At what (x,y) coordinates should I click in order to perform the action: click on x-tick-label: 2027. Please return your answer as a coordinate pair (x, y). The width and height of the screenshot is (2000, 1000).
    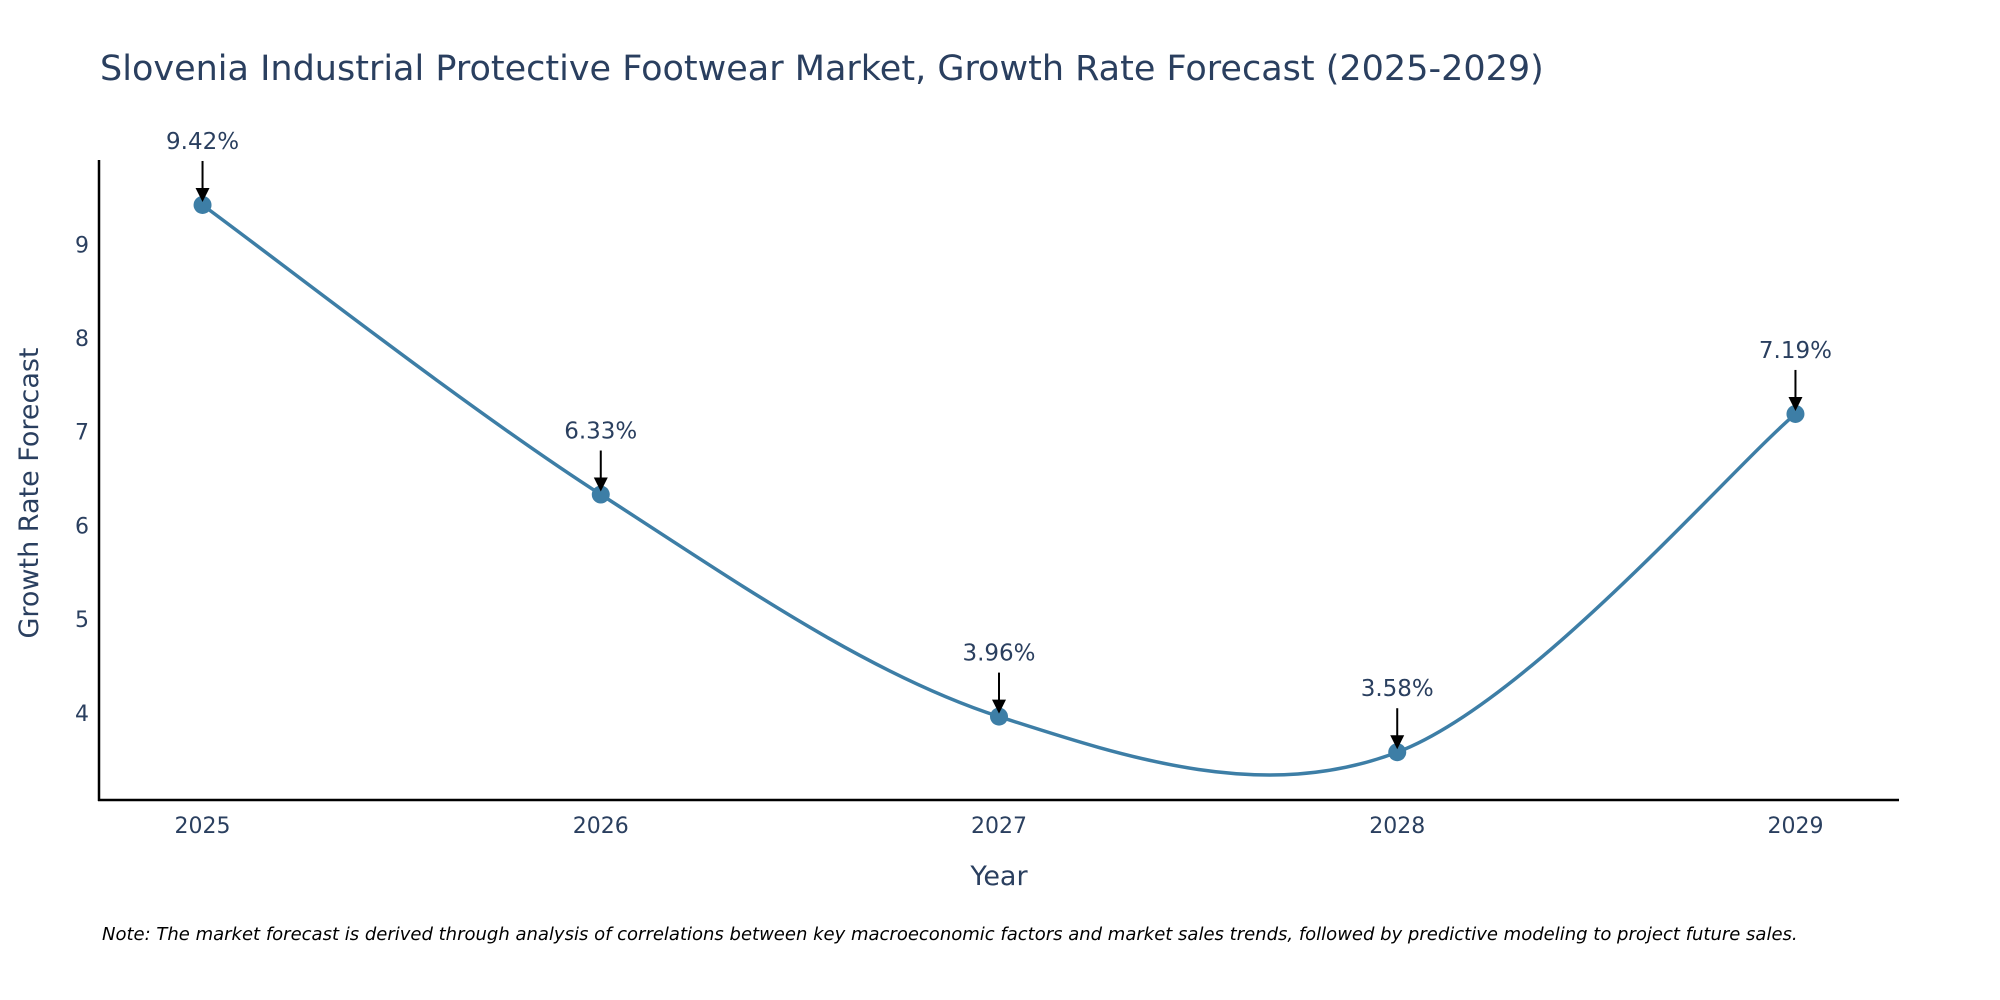
    Looking at the image, I should click on (999, 826).